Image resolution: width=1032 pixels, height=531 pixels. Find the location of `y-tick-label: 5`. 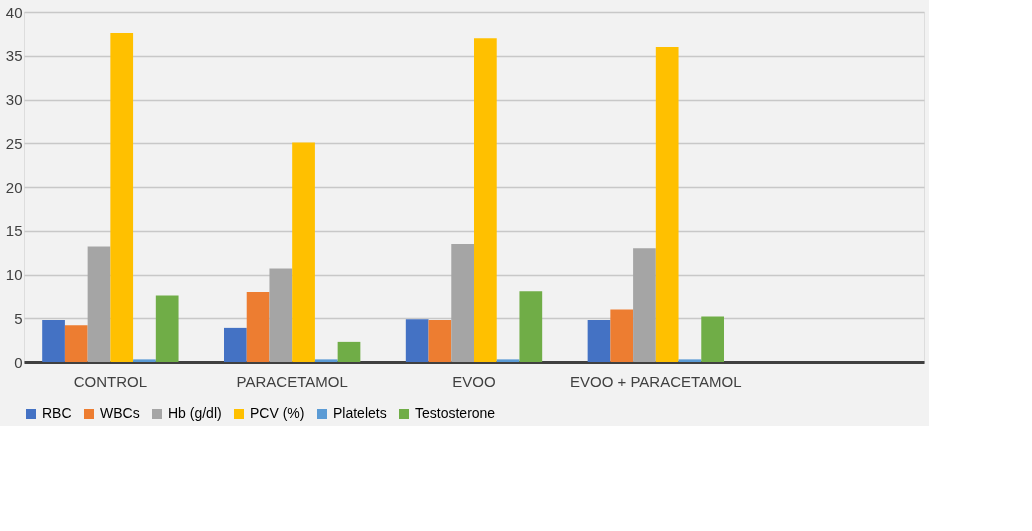

y-tick-label: 5 is located at coordinates (18, 318).